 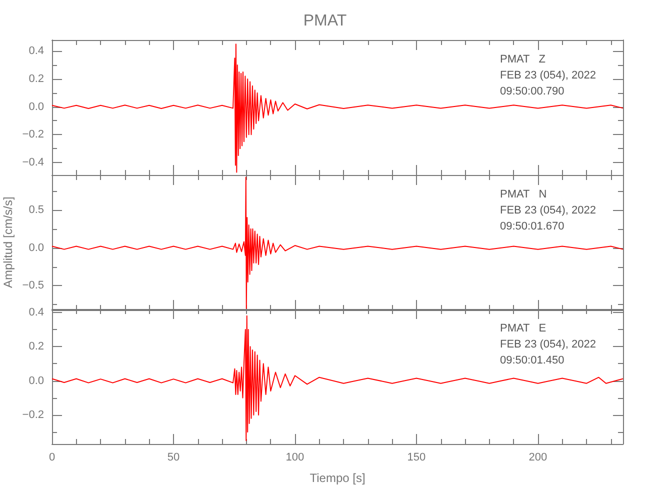 I want to click on y-axis-title: Amplitud [cm/s/s], so click(x=8, y=242).